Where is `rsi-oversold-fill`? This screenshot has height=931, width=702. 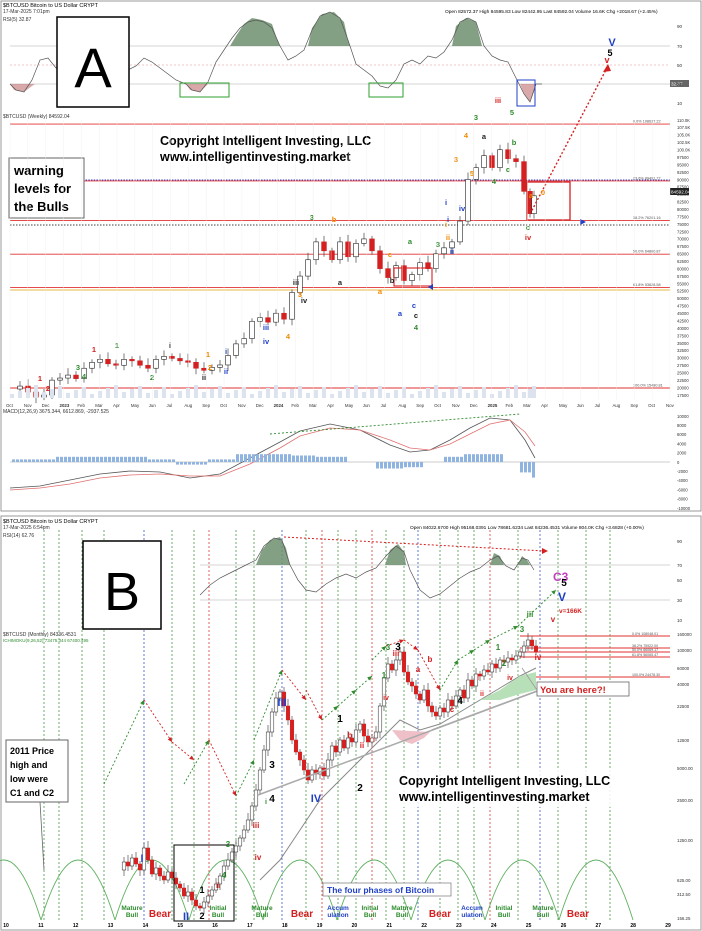
rsi-oversold-fill is located at coordinates (528, 93).